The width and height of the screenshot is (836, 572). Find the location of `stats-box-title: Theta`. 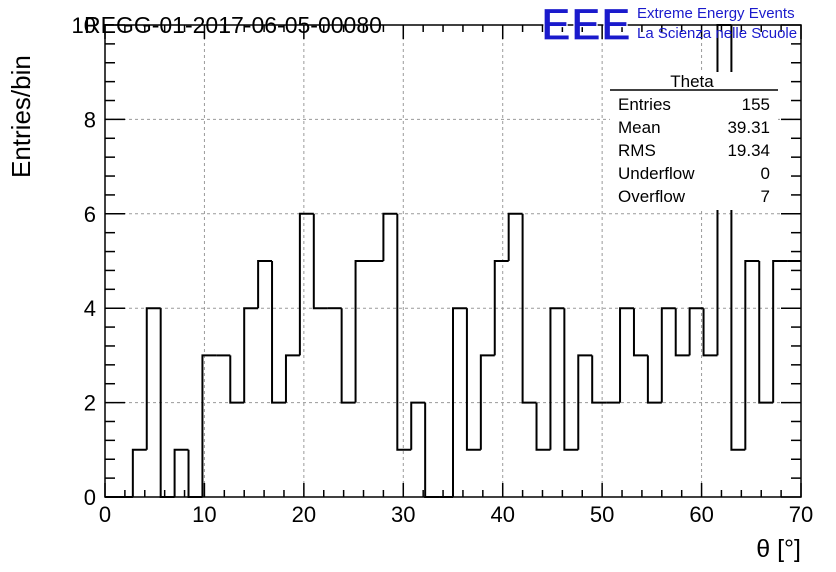

stats-box-title: Theta is located at coordinates (692, 81).